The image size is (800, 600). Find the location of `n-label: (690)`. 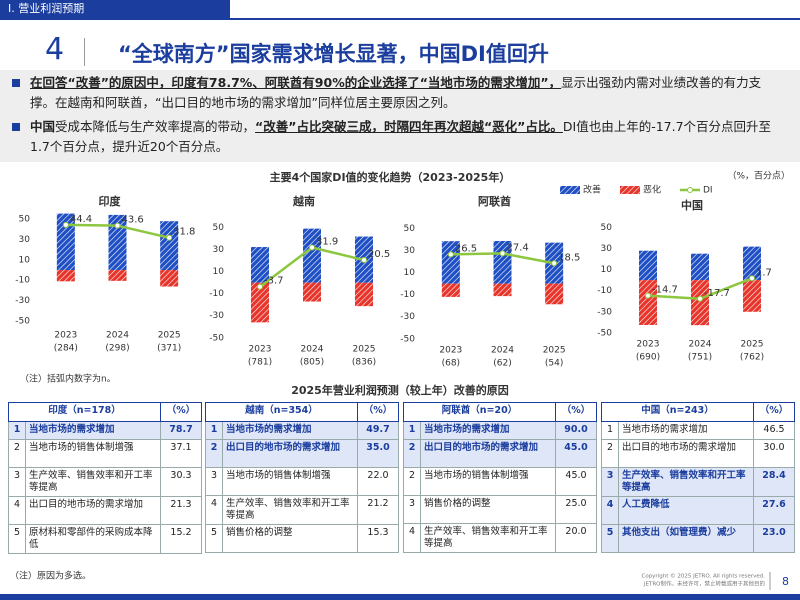

n-label: (690) is located at coordinates (648, 358).